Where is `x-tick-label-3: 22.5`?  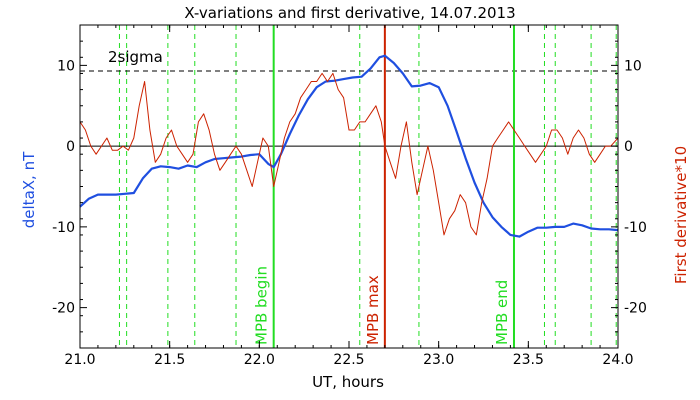 x-tick-label-3: 22.5 is located at coordinates (348, 360).